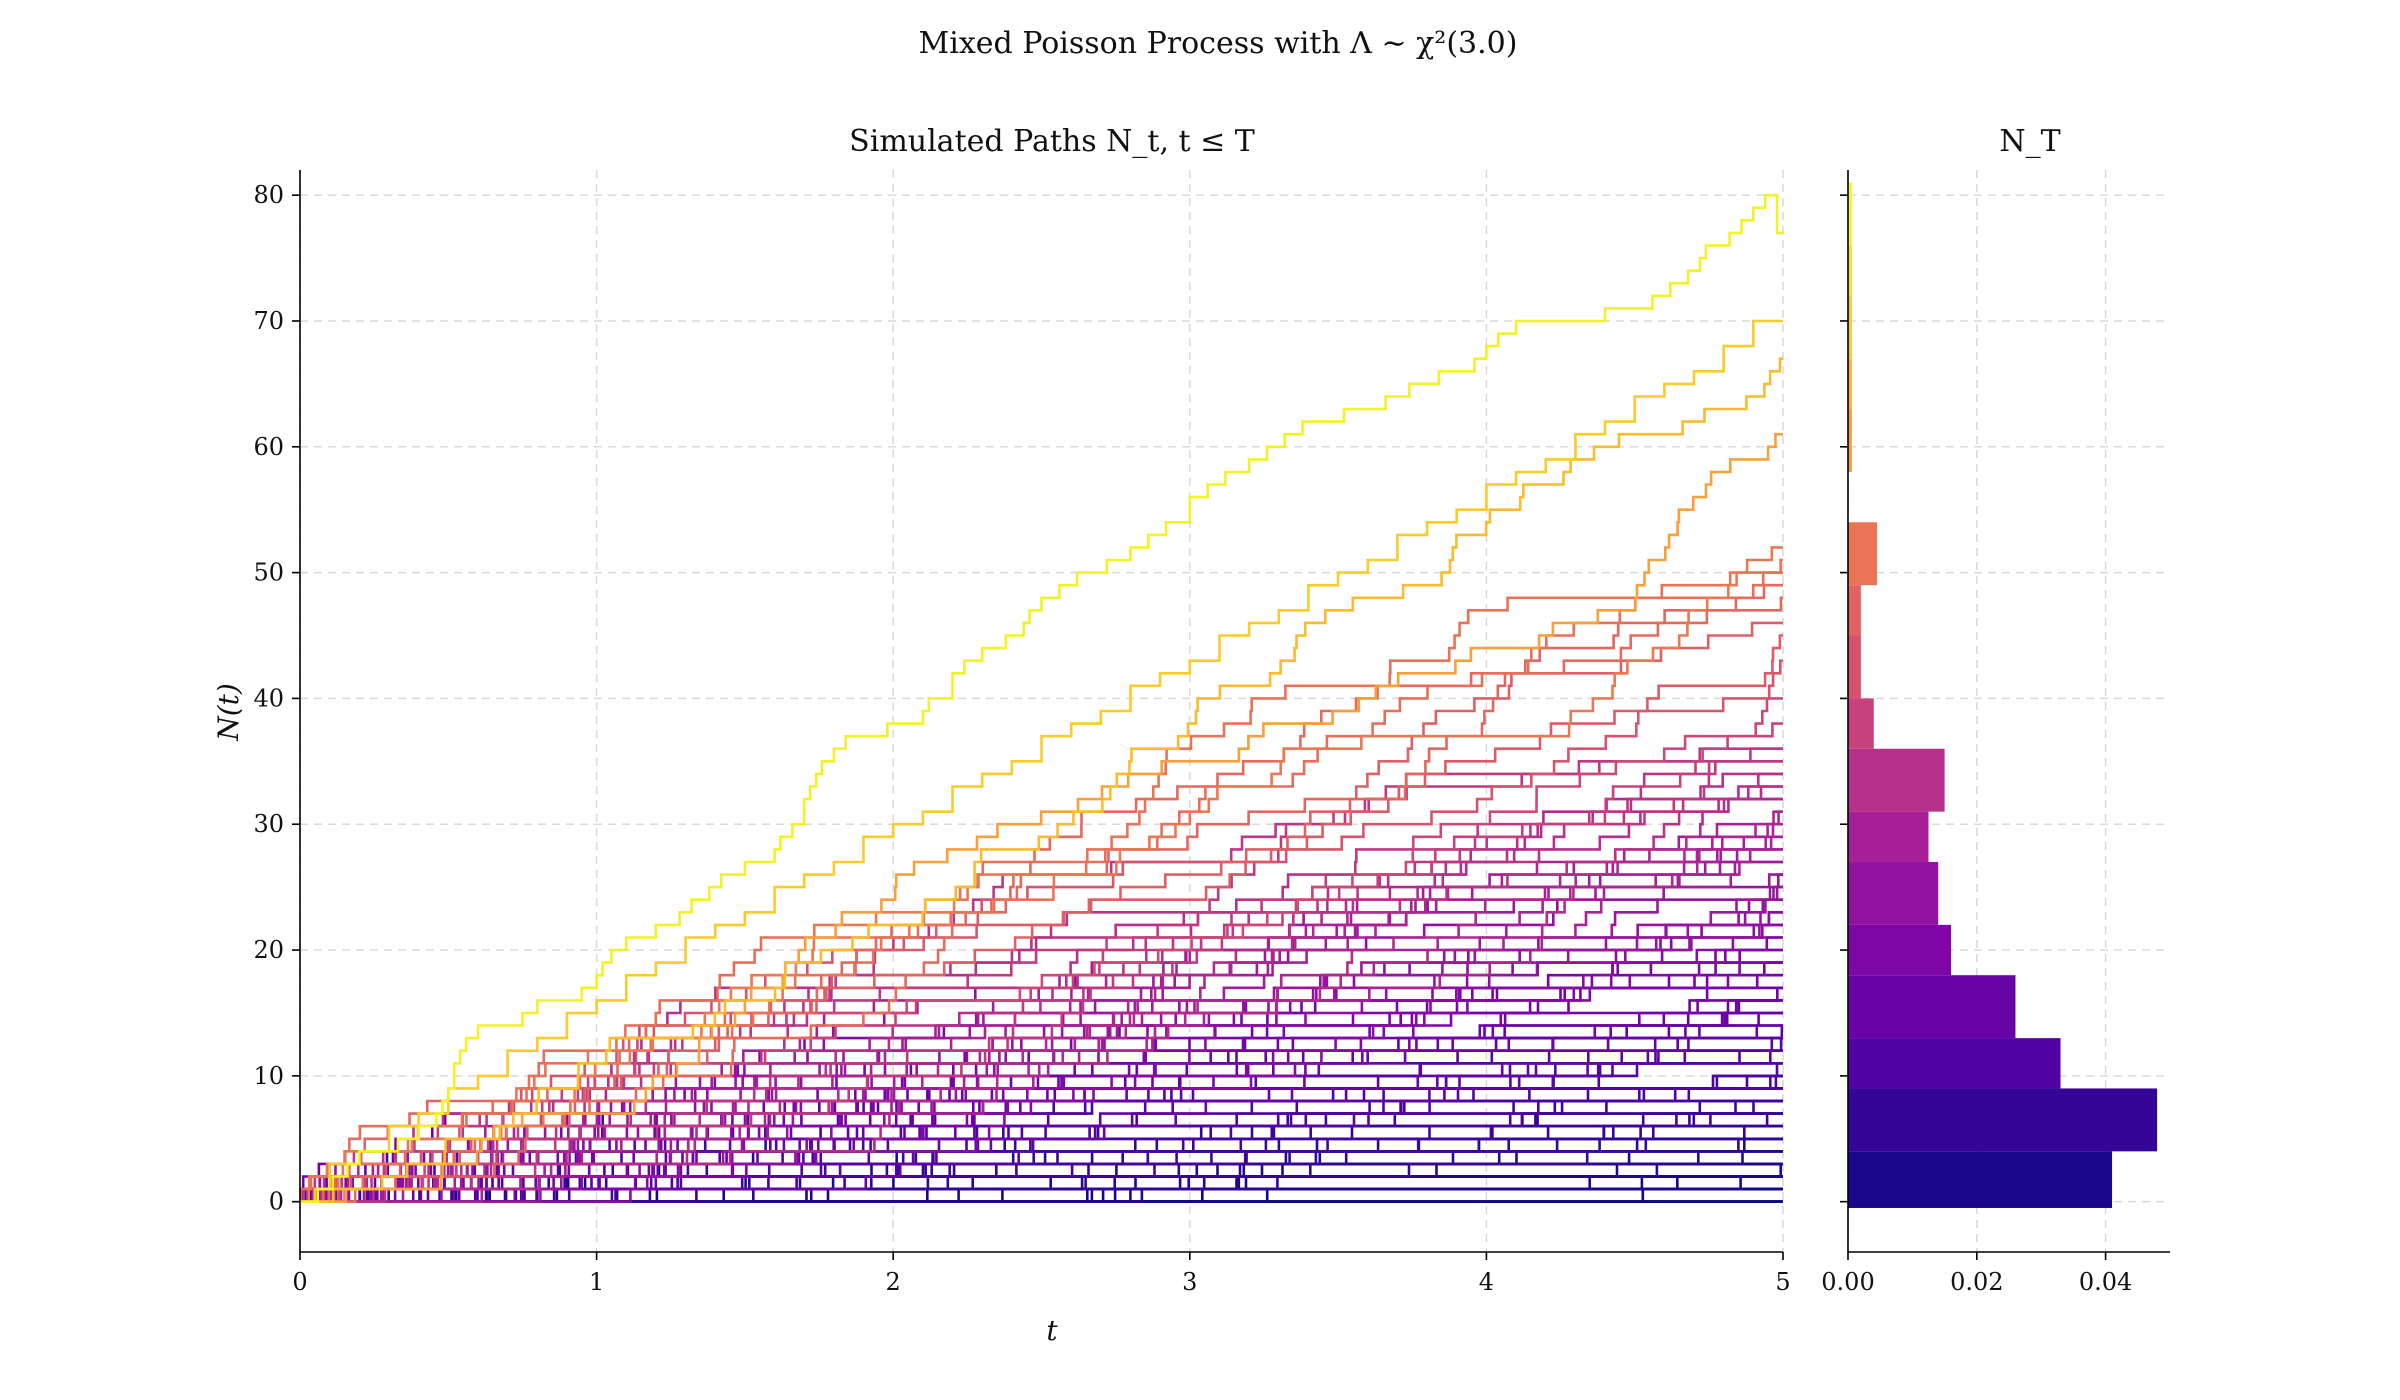 The width and height of the screenshot is (2400, 1400). I want to click on histogram-axes: 0.00 0.02 0.04, so click(1995, 733).